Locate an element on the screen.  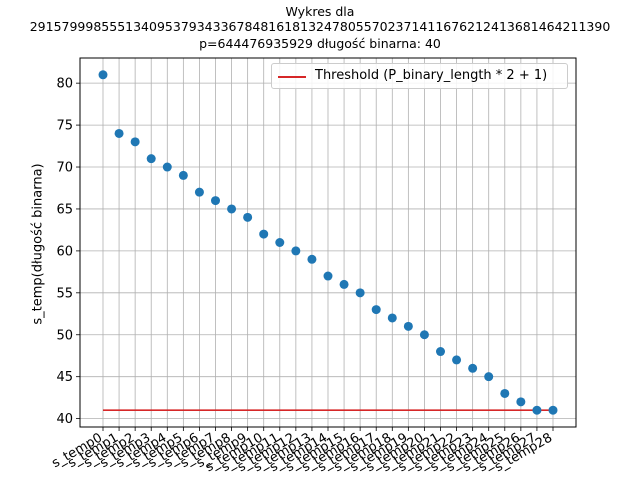
y-tick-label: 65 is located at coordinates (64, 209).